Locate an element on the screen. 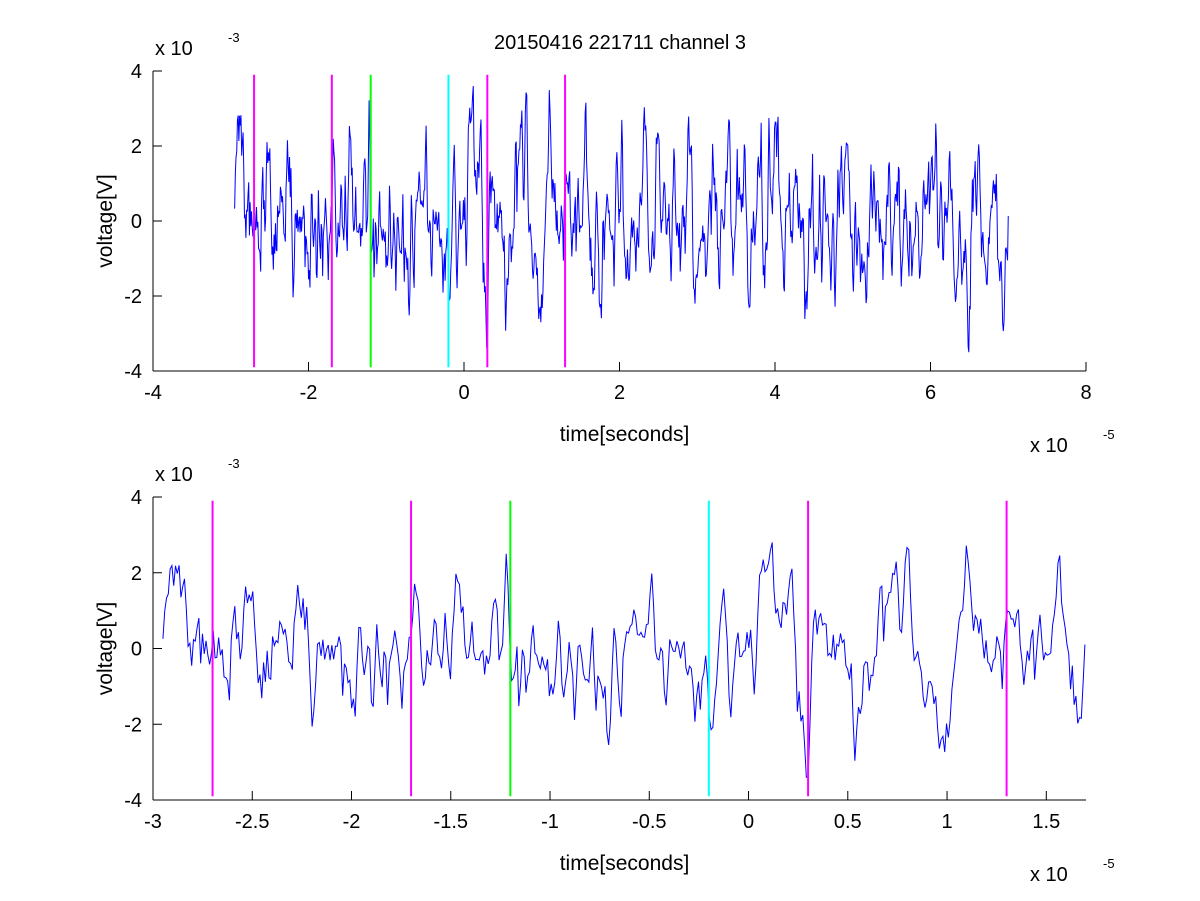 Image resolution: width=1200 pixels, height=901 pixels. x-tick-label-4: -1 is located at coordinates (550, 822).